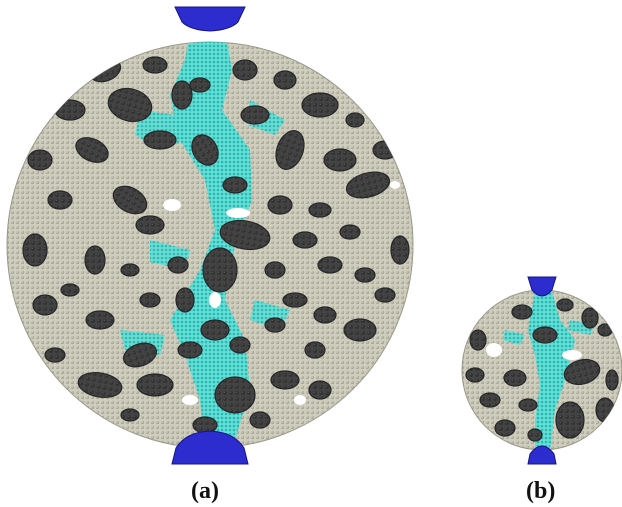 The width and height of the screenshot is (622, 507). Describe the element at coordinates (210, 19) in the screenshot. I see `specimen-a-top-platen` at that location.